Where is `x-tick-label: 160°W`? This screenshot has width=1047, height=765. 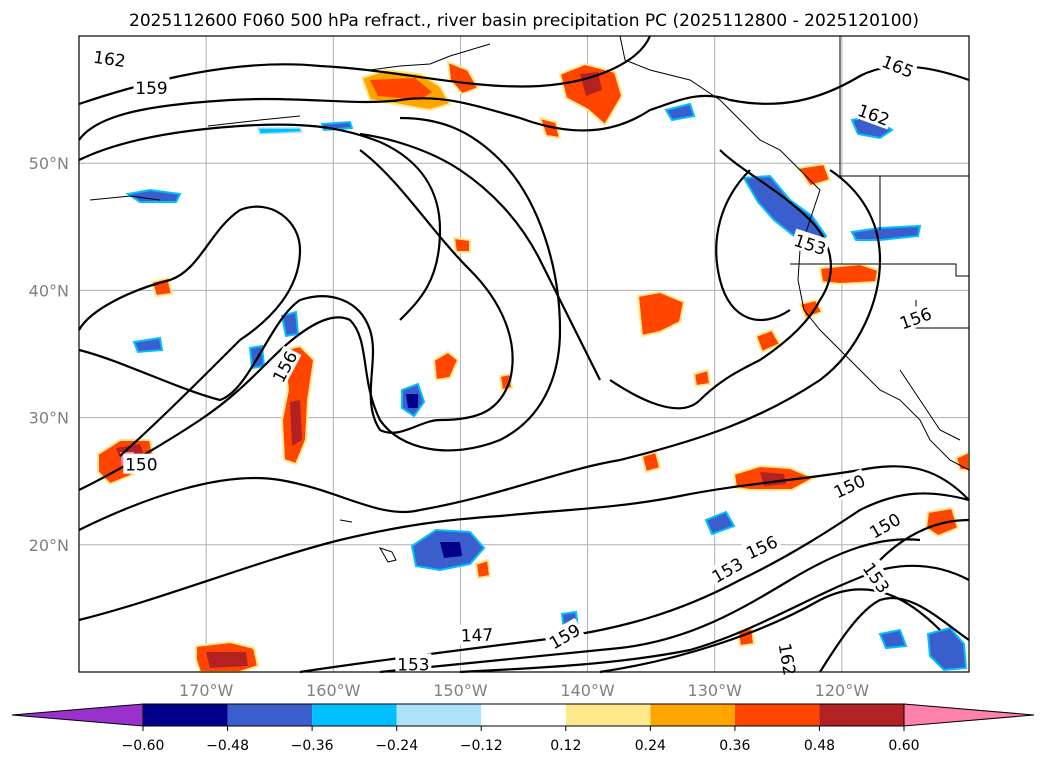
x-tick-label: 160°W is located at coordinates (333, 690).